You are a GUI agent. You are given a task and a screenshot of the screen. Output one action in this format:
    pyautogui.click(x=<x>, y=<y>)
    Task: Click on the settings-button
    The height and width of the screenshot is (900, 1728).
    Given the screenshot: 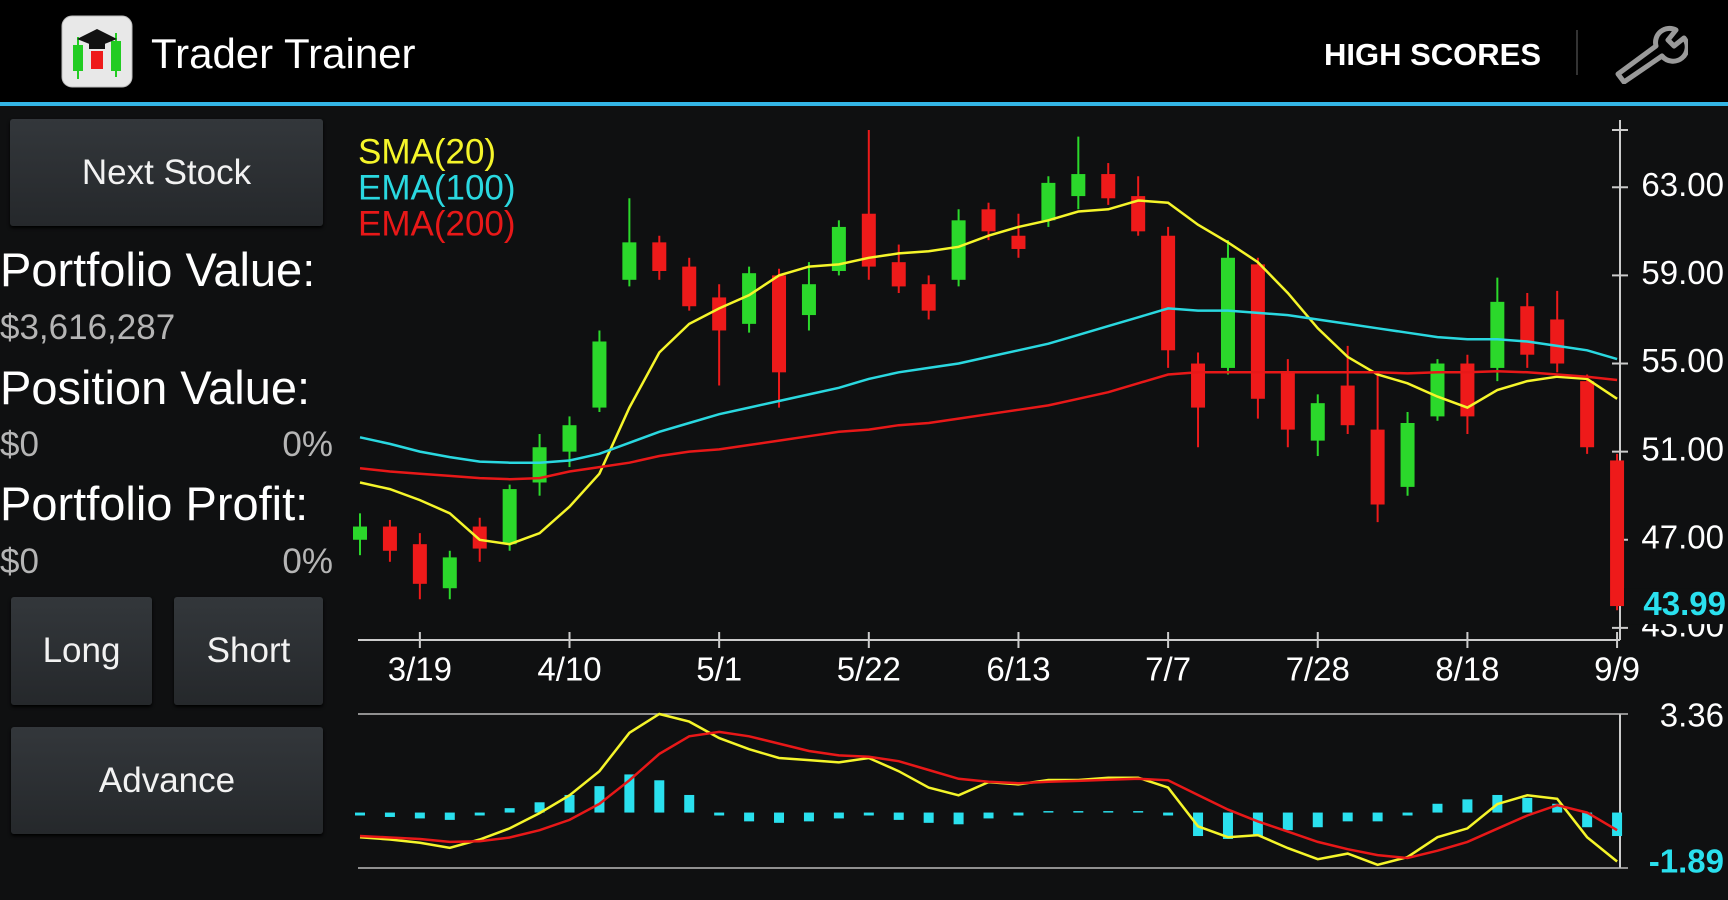 What is the action you would take?
    pyautogui.click(x=1650, y=54)
    